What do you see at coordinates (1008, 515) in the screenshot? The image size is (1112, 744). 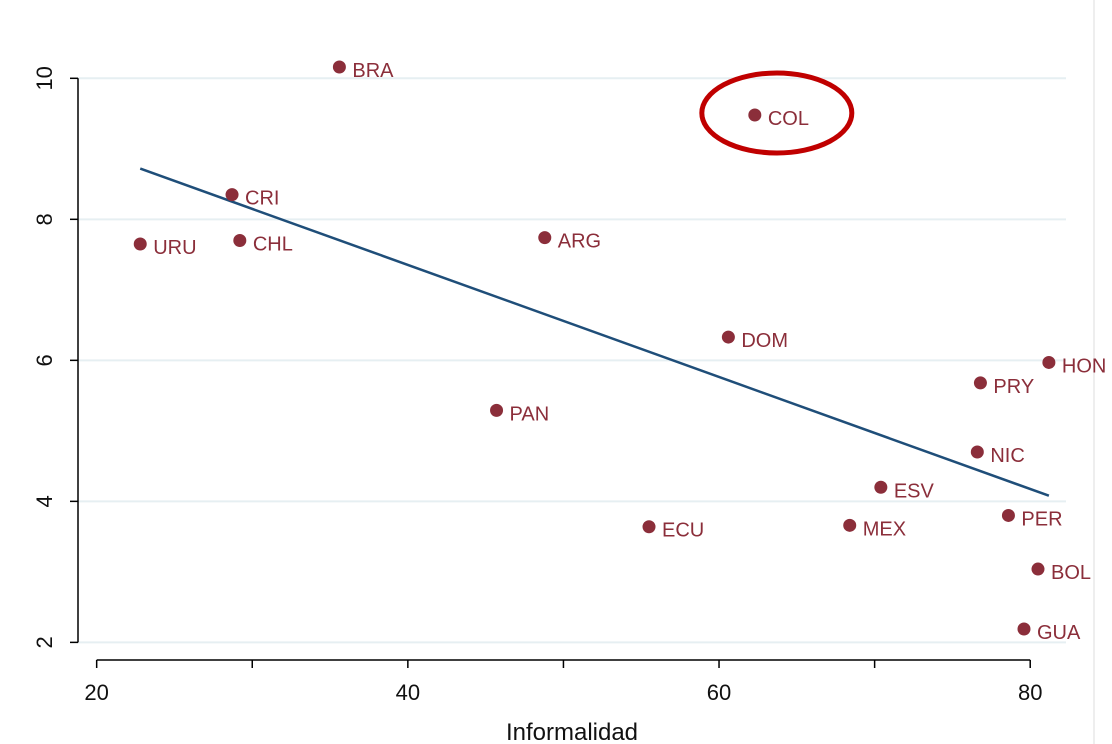 I see `point-per` at bounding box center [1008, 515].